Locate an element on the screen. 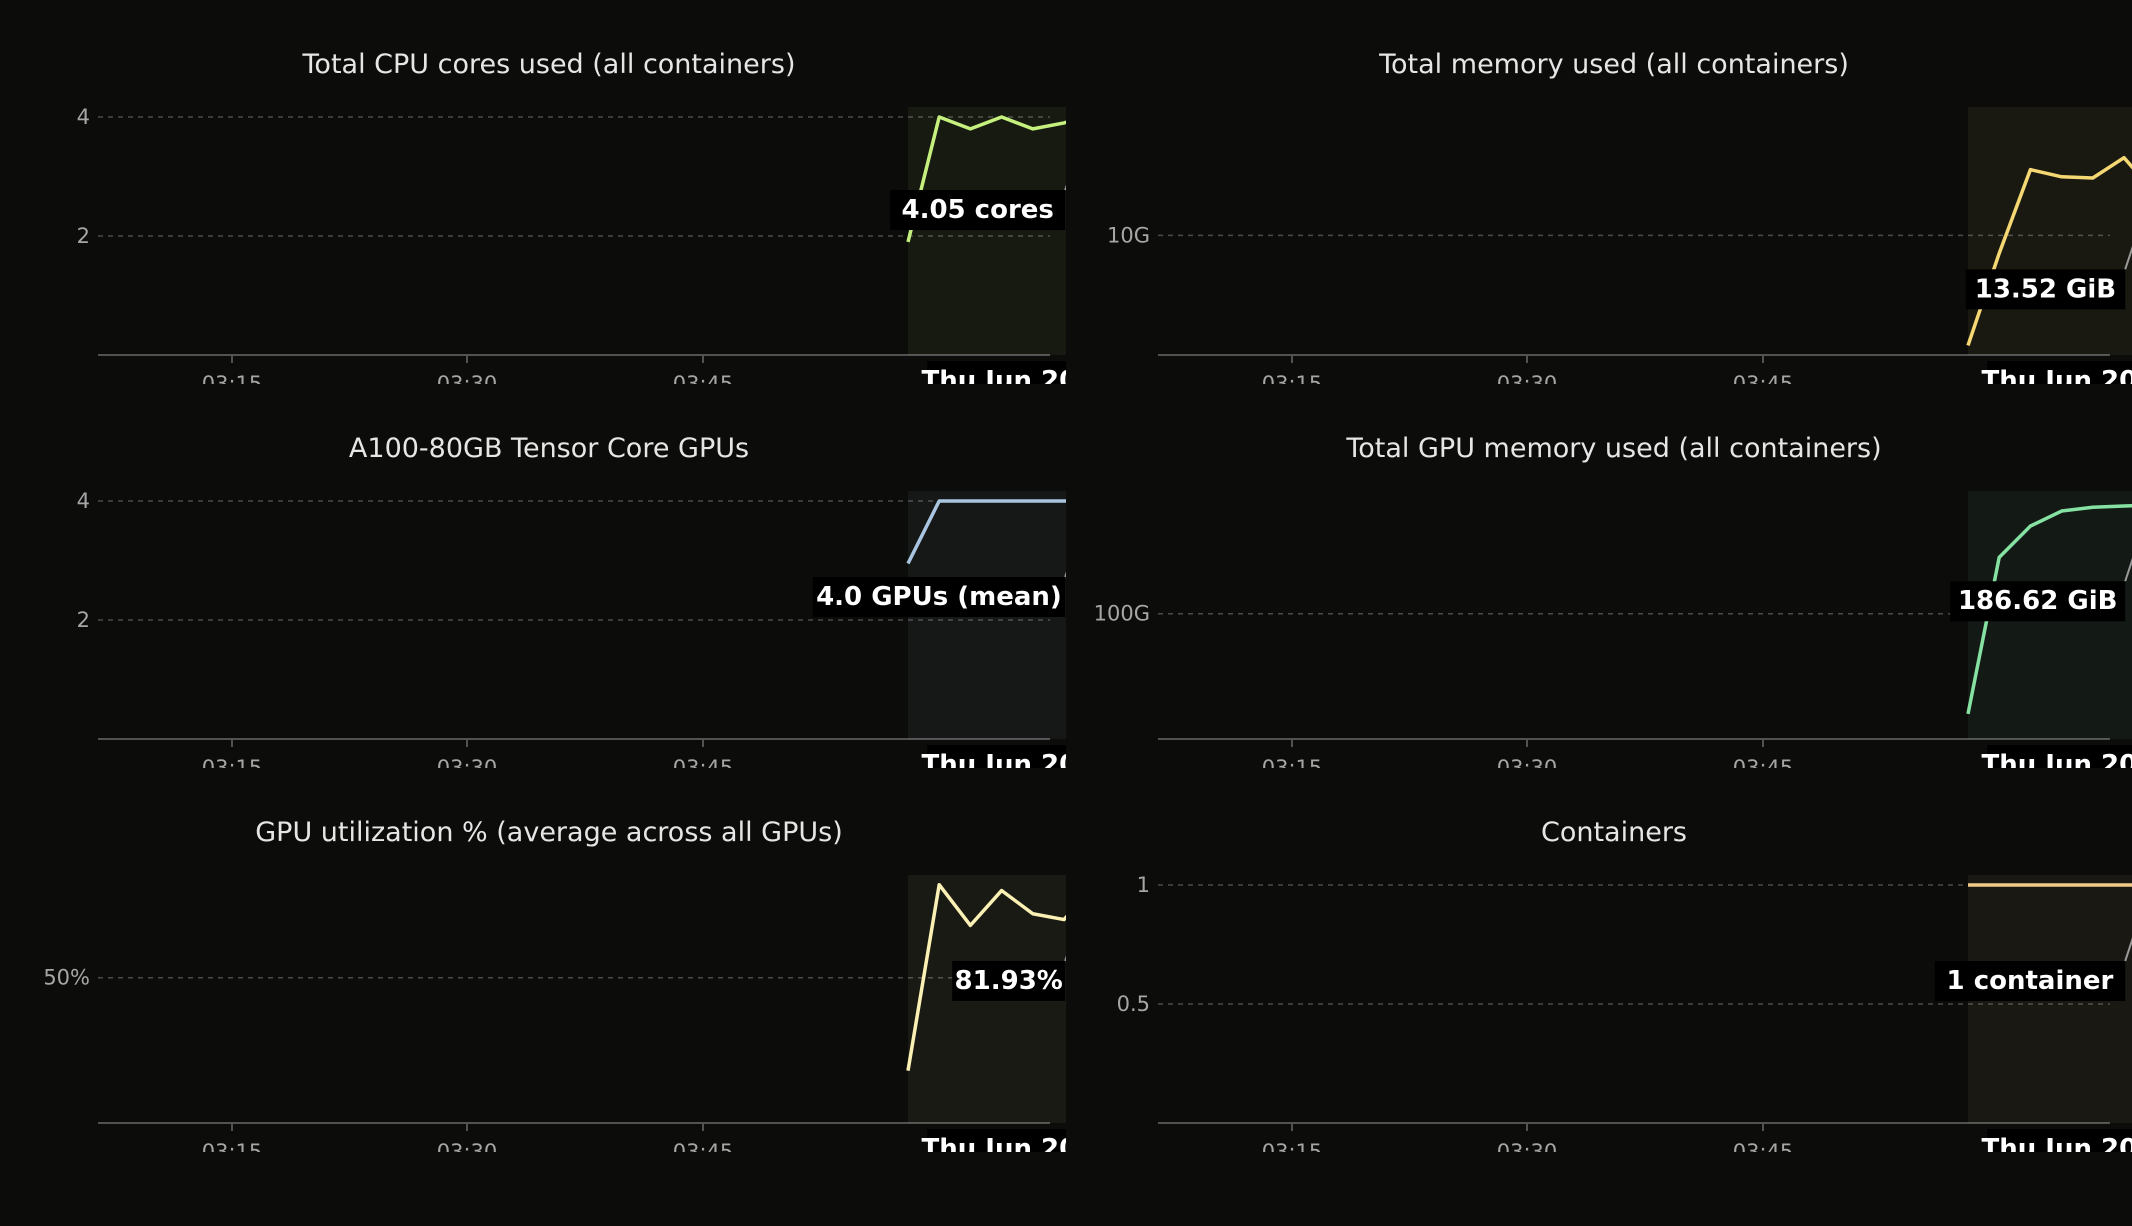 This screenshot has height=1226, width=2132. hover-value-label: 1 container is located at coordinates (2030, 981).